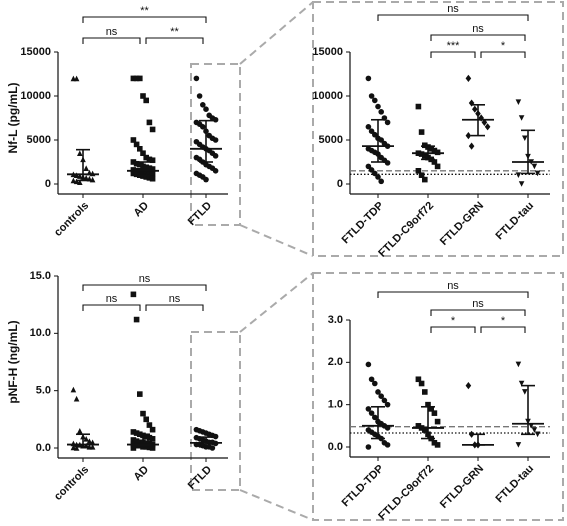 This screenshot has height=526, width=567. Describe the element at coordinates (335, 362) in the screenshot. I see `y-tick-label: 2.0` at that location.